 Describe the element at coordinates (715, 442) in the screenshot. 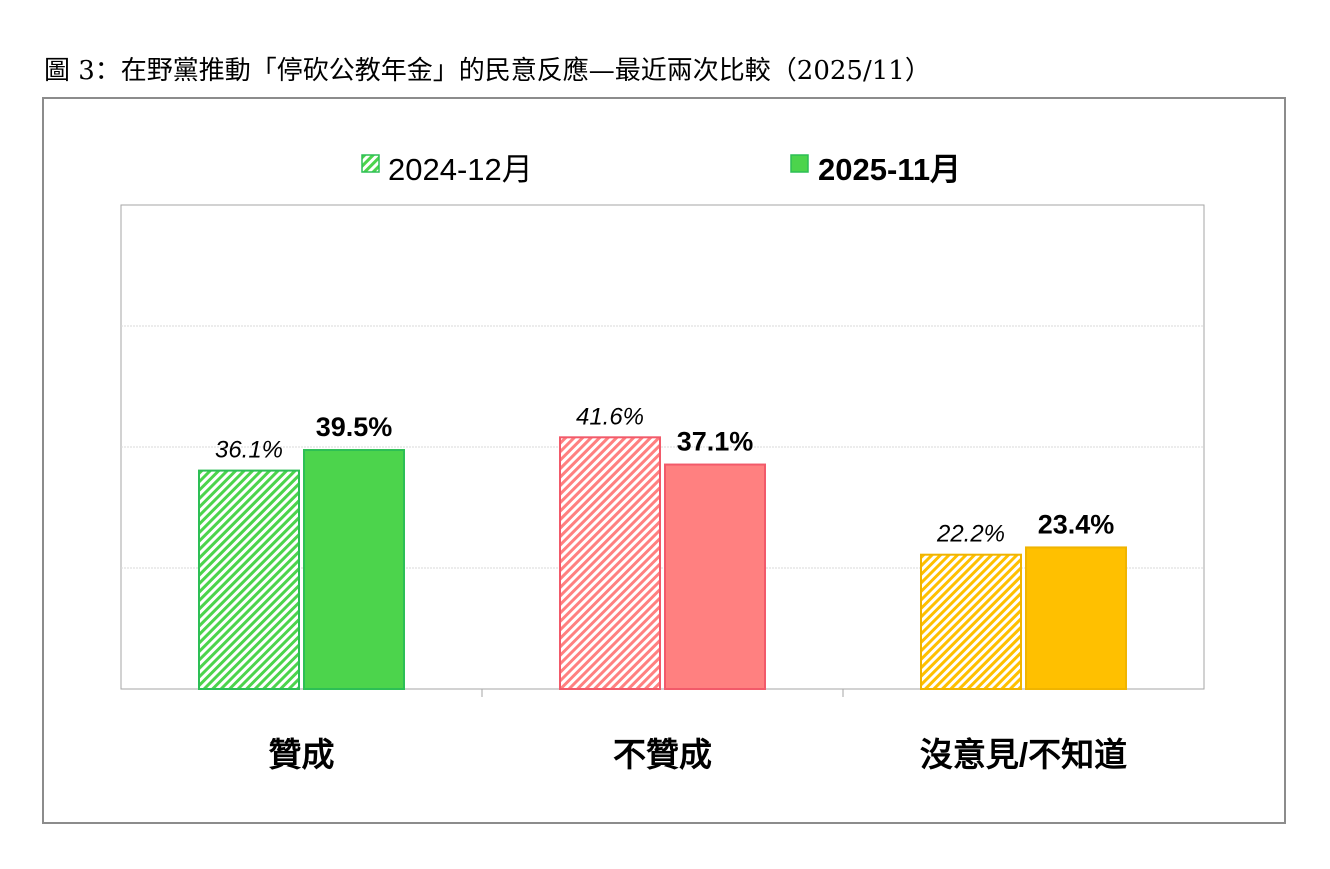

I see `data-label: 37.1%` at that location.